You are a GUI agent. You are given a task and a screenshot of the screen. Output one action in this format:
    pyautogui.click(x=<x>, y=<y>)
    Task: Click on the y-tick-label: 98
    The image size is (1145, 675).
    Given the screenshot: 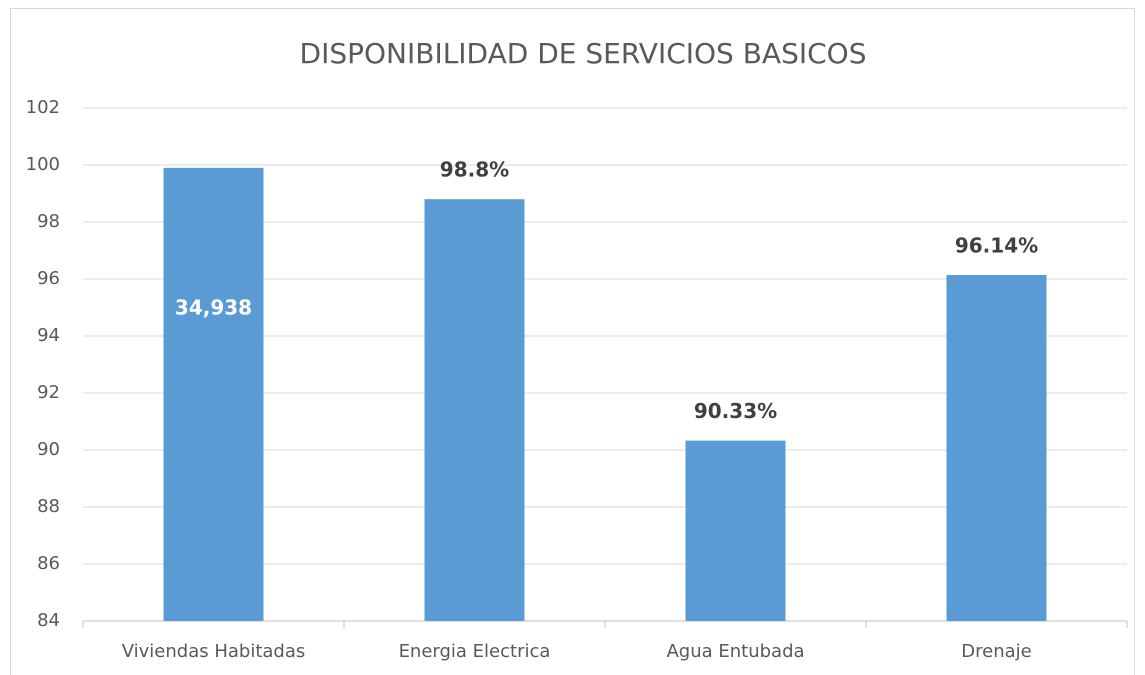 What is the action you would take?
    pyautogui.click(x=48, y=221)
    